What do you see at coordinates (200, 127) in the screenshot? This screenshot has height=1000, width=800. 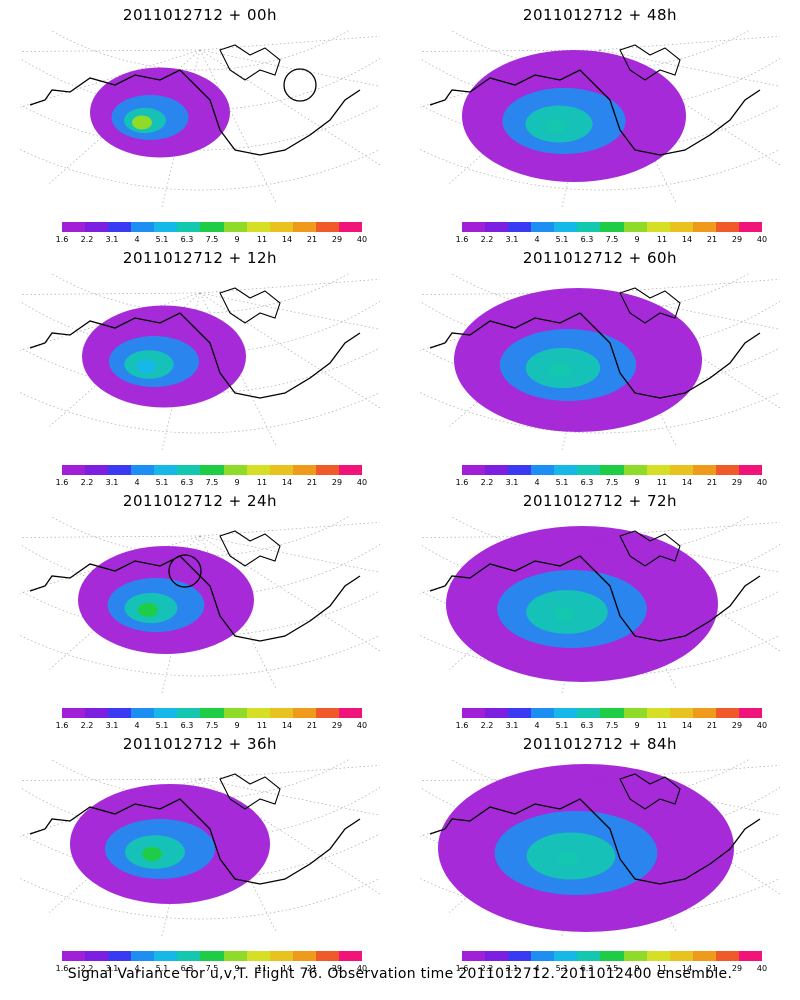 I see `latitude-line` at bounding box center [200, 127].